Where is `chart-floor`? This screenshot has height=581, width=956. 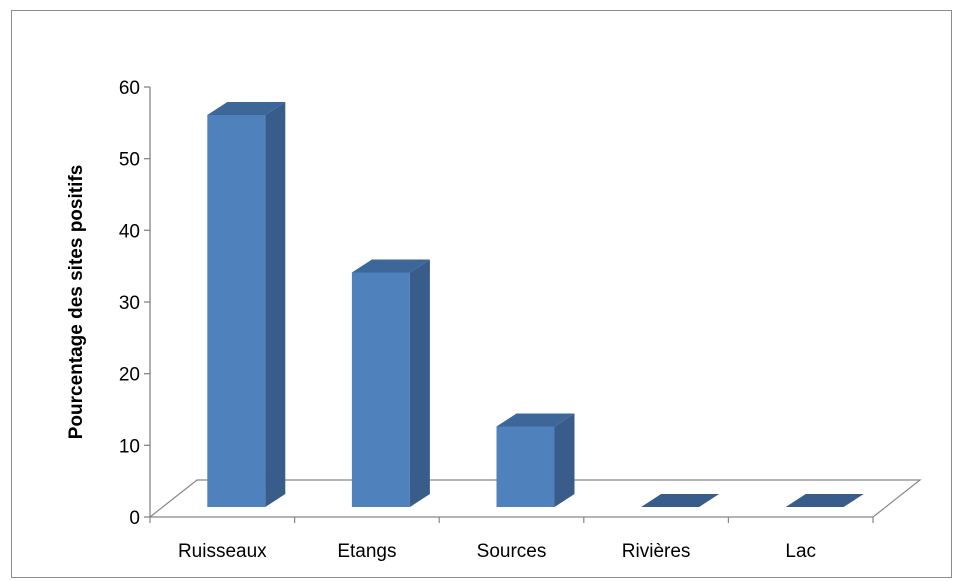 chart-floor is located at coordinates (535, 498).